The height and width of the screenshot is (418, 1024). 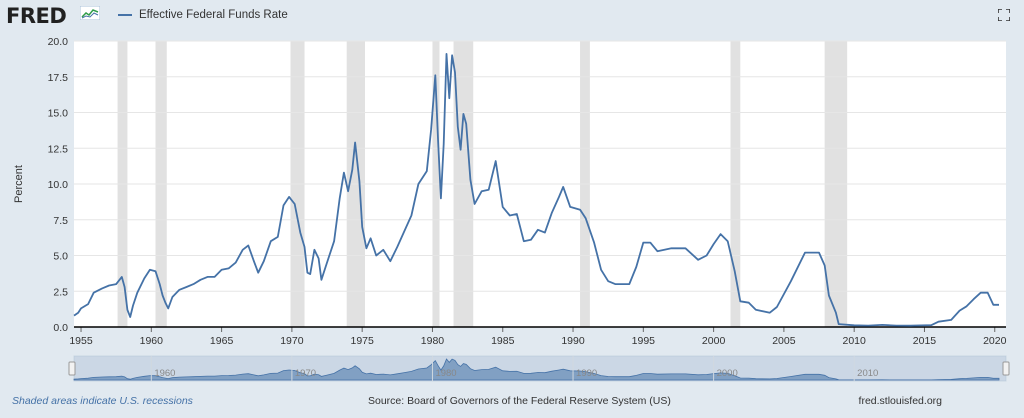 I want to click on navigator-left-handle, so click(x=72, y=368).